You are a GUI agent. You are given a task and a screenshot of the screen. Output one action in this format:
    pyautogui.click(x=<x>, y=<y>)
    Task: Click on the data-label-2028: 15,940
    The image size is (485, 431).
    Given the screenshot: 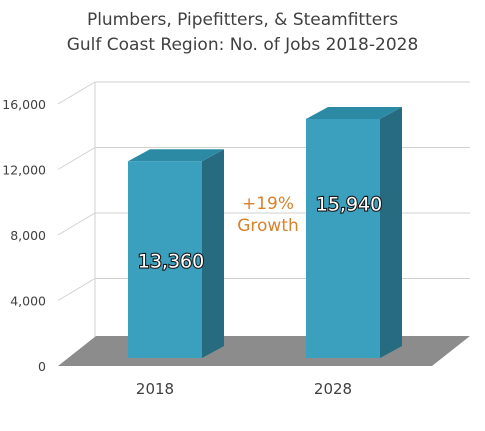 What is the action you would take?
    pyautogui.click(x=349, y=204)
    